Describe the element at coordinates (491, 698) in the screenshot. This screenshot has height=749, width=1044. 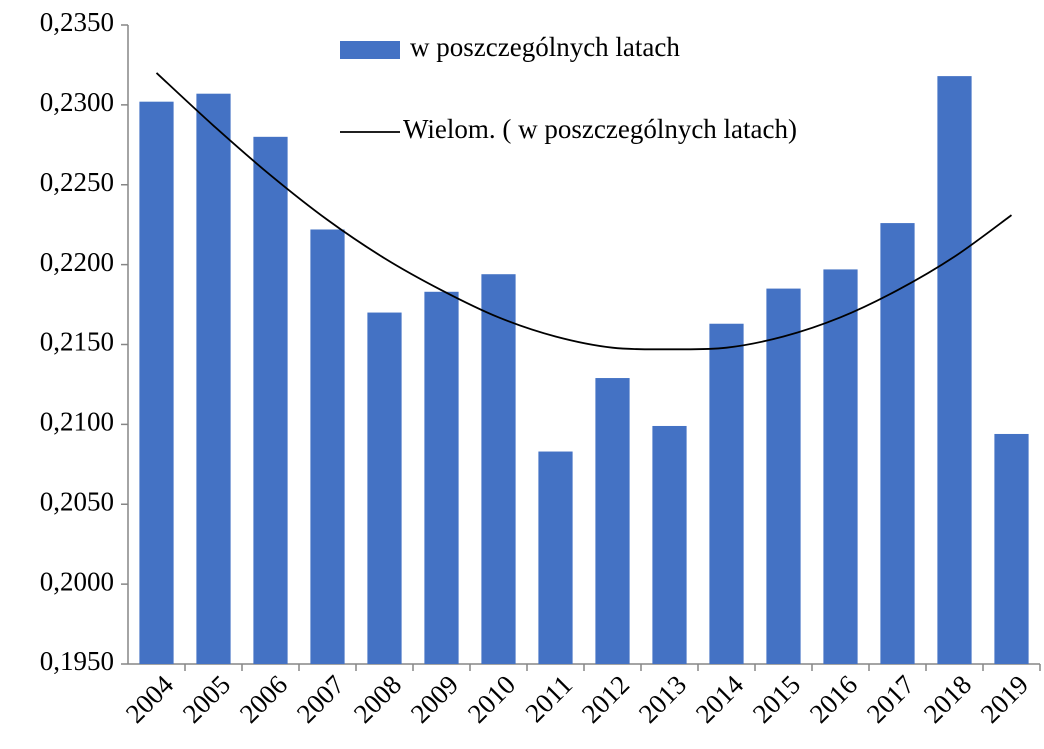
I see `x-tick-label: 2010` at that location.